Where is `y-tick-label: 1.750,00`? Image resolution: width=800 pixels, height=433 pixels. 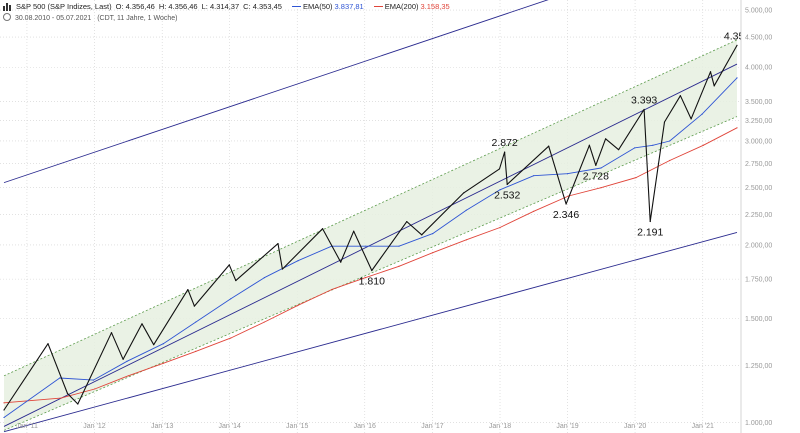
y-tick-label: 1.750,00 is located at coordinates (758, 280).